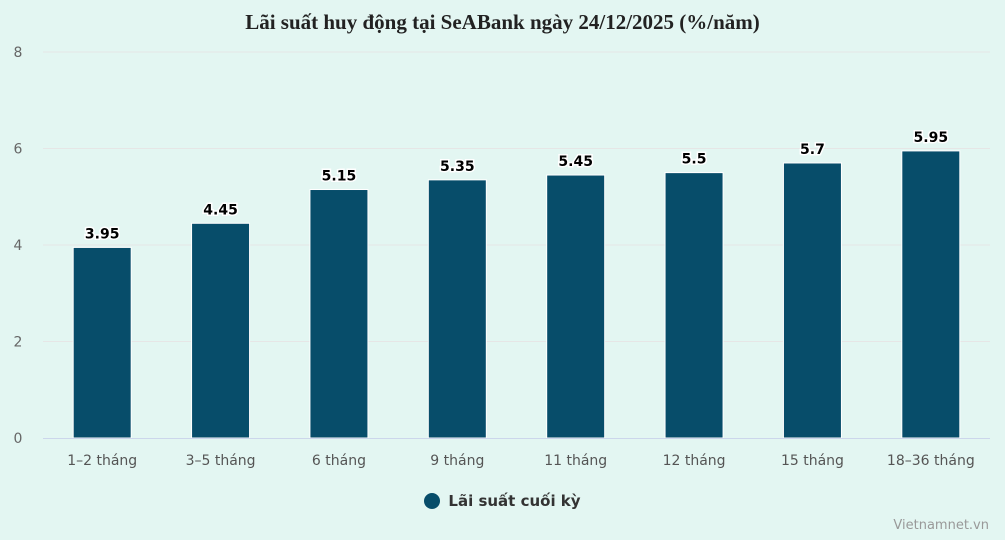 This screenshot has height=540, width=1005. I want to click on data-label: 5.15, so click(339, 177).